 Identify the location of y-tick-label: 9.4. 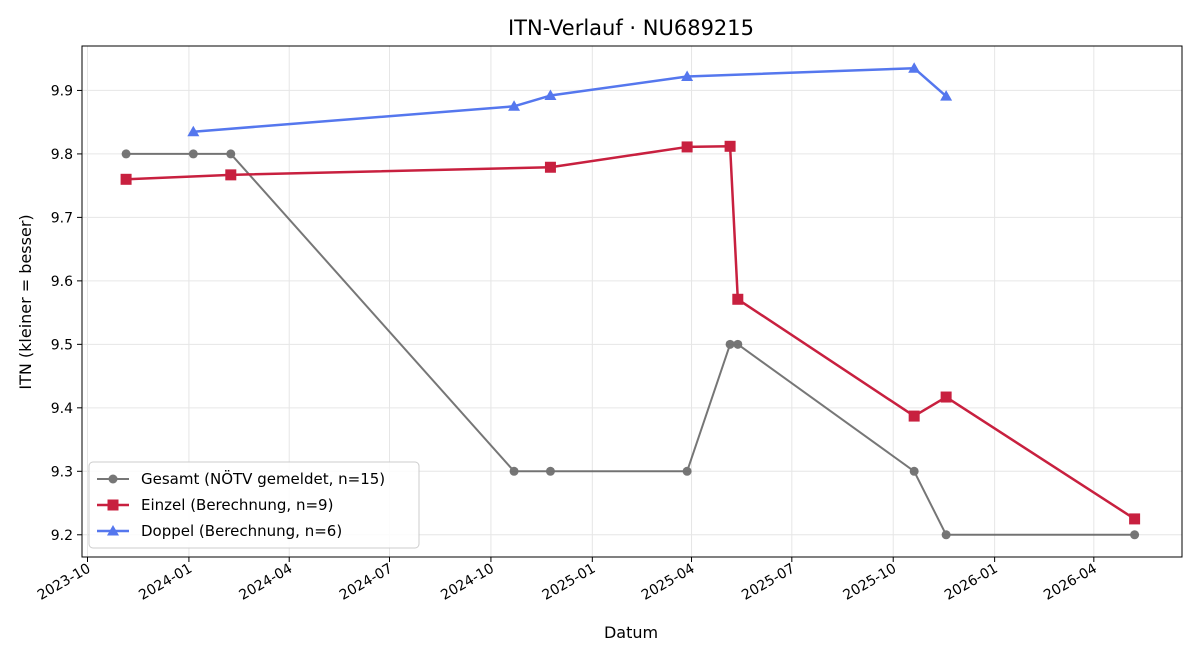
(62, 409).